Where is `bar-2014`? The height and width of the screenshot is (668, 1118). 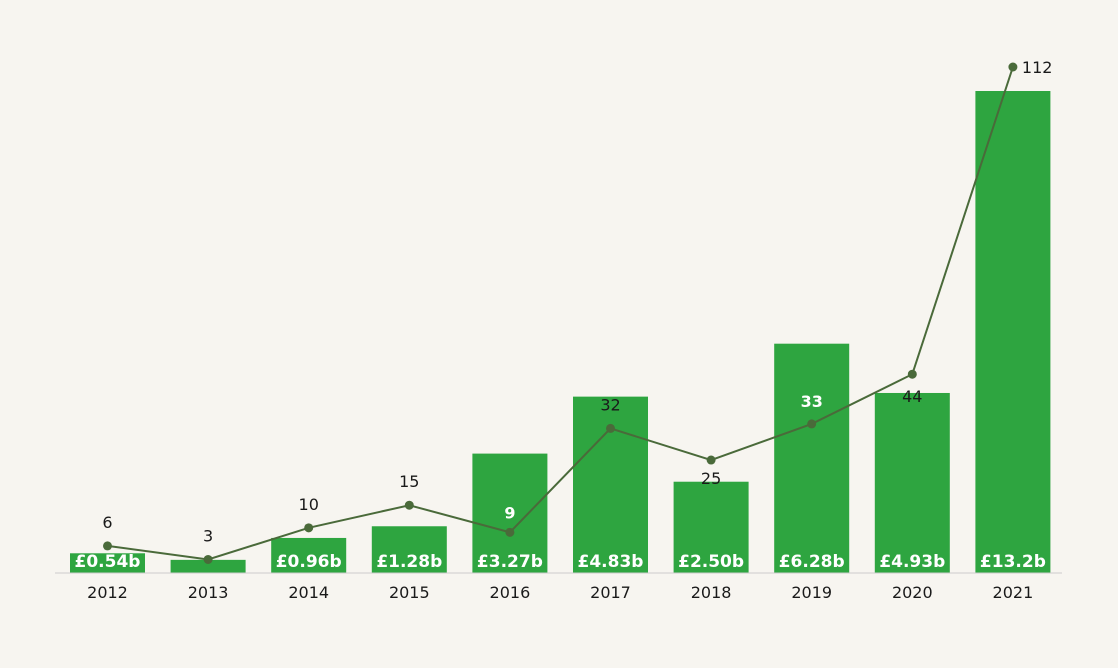 bar-2014 is located at coordinates (309, 555).